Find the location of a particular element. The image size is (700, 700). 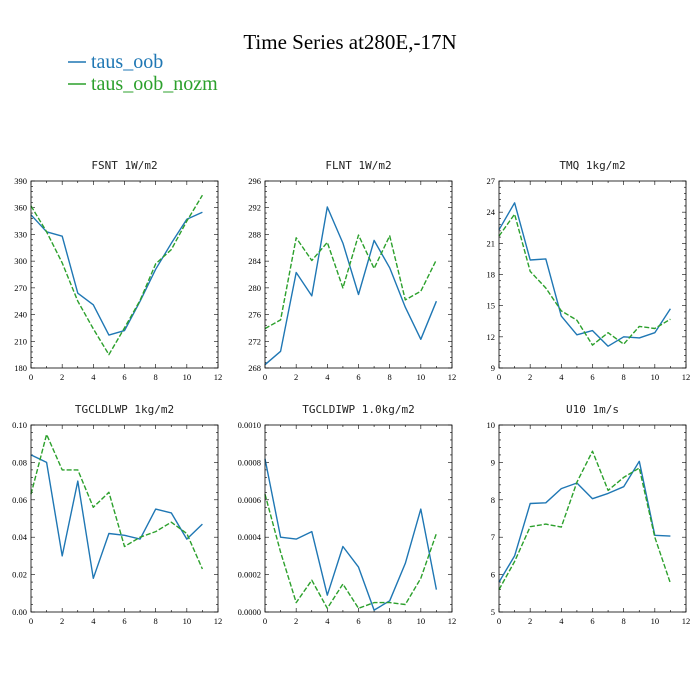

figure-title: Time Series at280E,-17N is located at coordinates (349, 42).